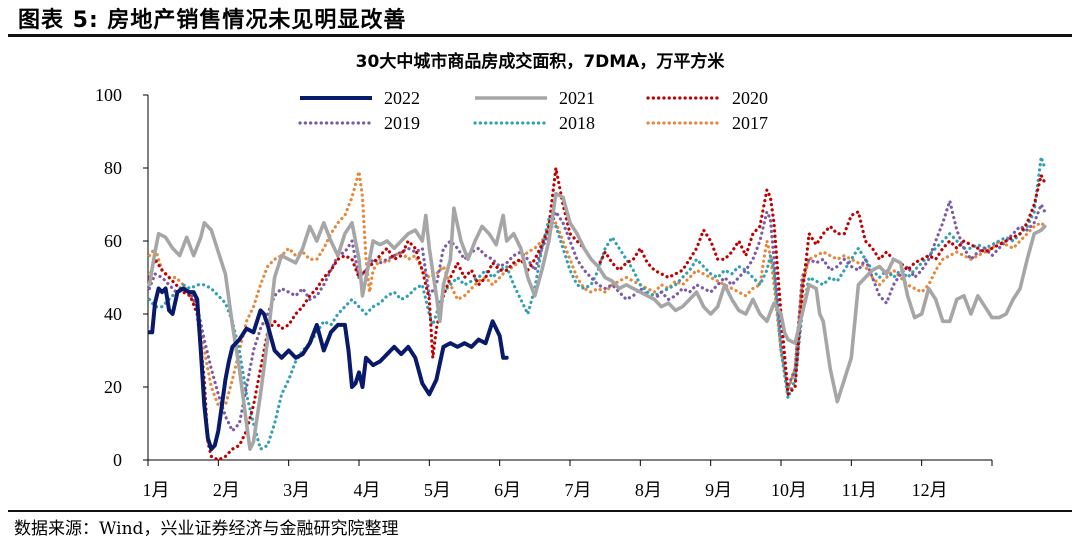 The width and height of the screenshot is (1080, 543). I want to click on x-tick-label: 2月, so click(226, 490).